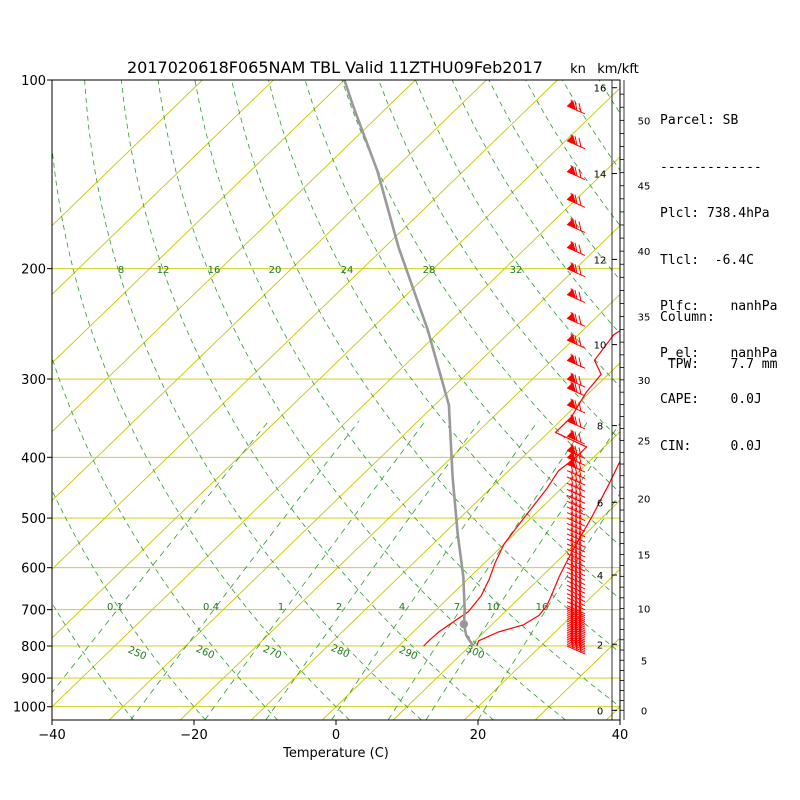 This screenshot has width=800, height=800. I want to click on column-line: TPW: 7.7 mm, so click(719, 364).